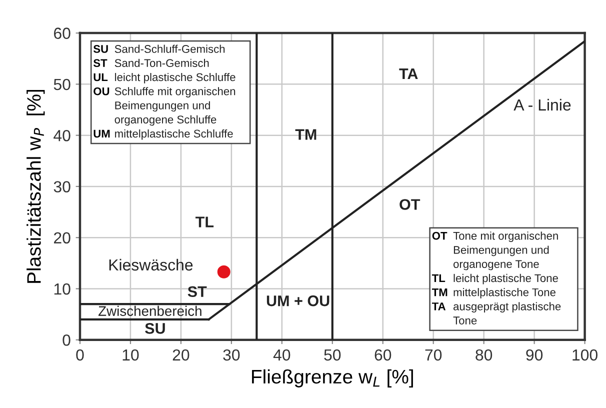  What do you see at coordinates (62, 238) in the screenshot?
I see `y-tick-label: 20` at bounding box center [62, 238].